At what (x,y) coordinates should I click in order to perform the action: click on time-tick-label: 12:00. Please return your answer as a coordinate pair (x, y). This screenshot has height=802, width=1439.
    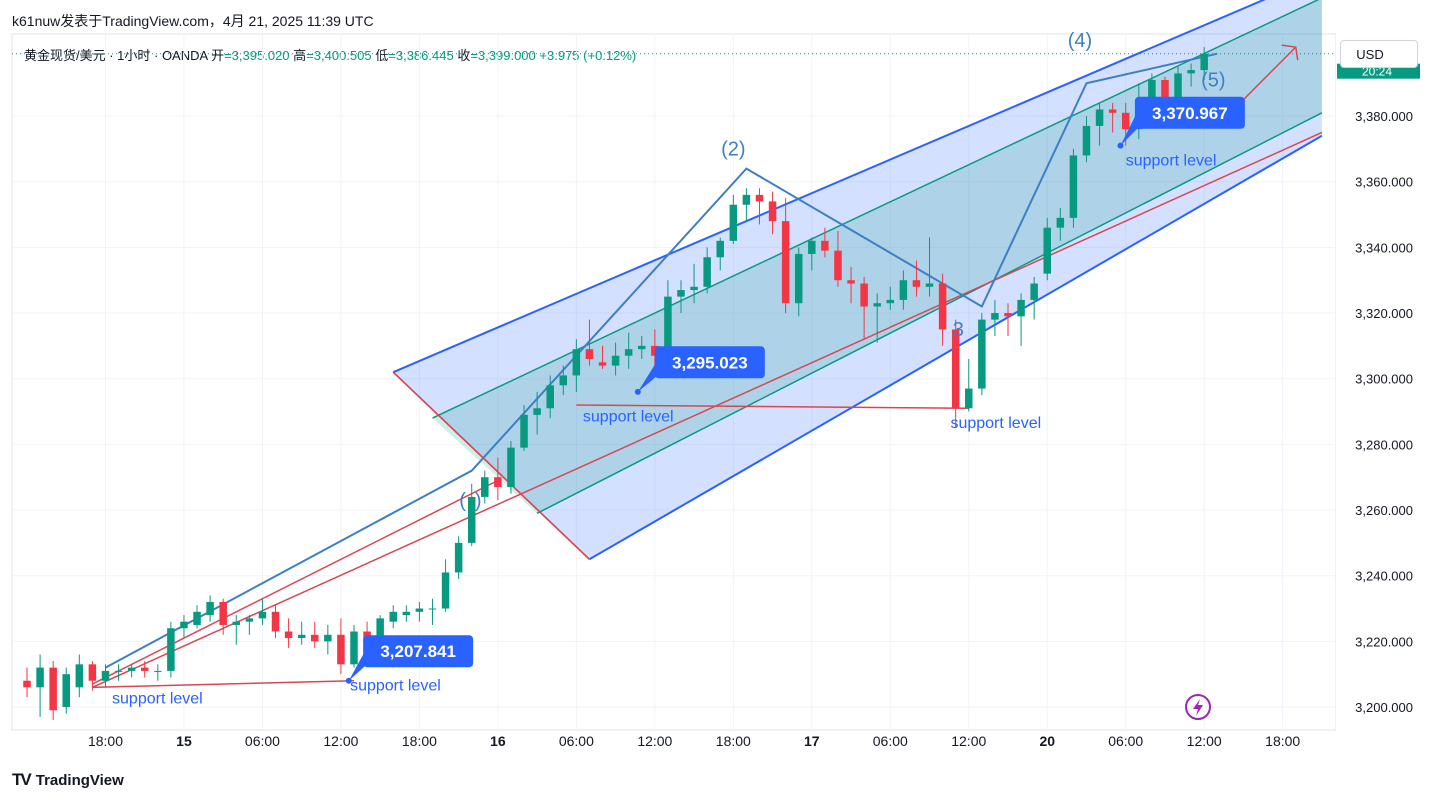
    Looking at the image, I should click on (968, 741).